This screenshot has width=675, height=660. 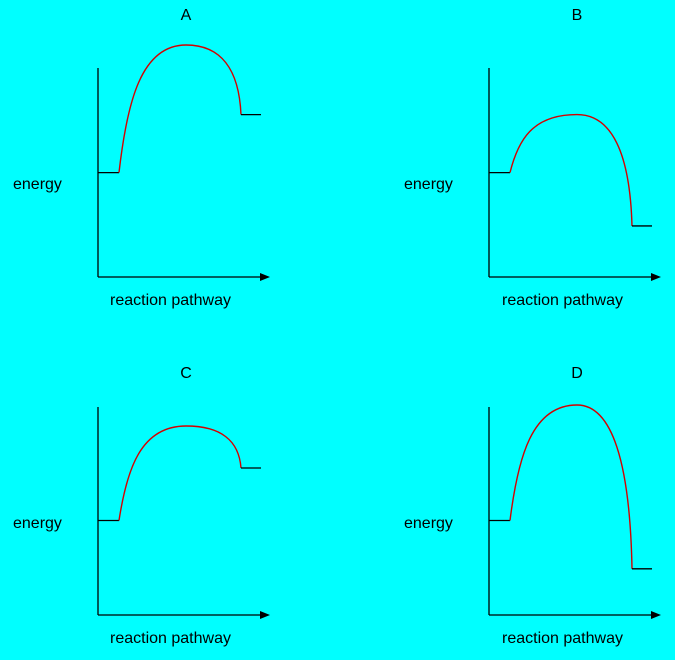 What do you see at coordinates (180, 108) in the screenshot?
I see `panel-a-energy-curve` at bounding box center [180, 108].